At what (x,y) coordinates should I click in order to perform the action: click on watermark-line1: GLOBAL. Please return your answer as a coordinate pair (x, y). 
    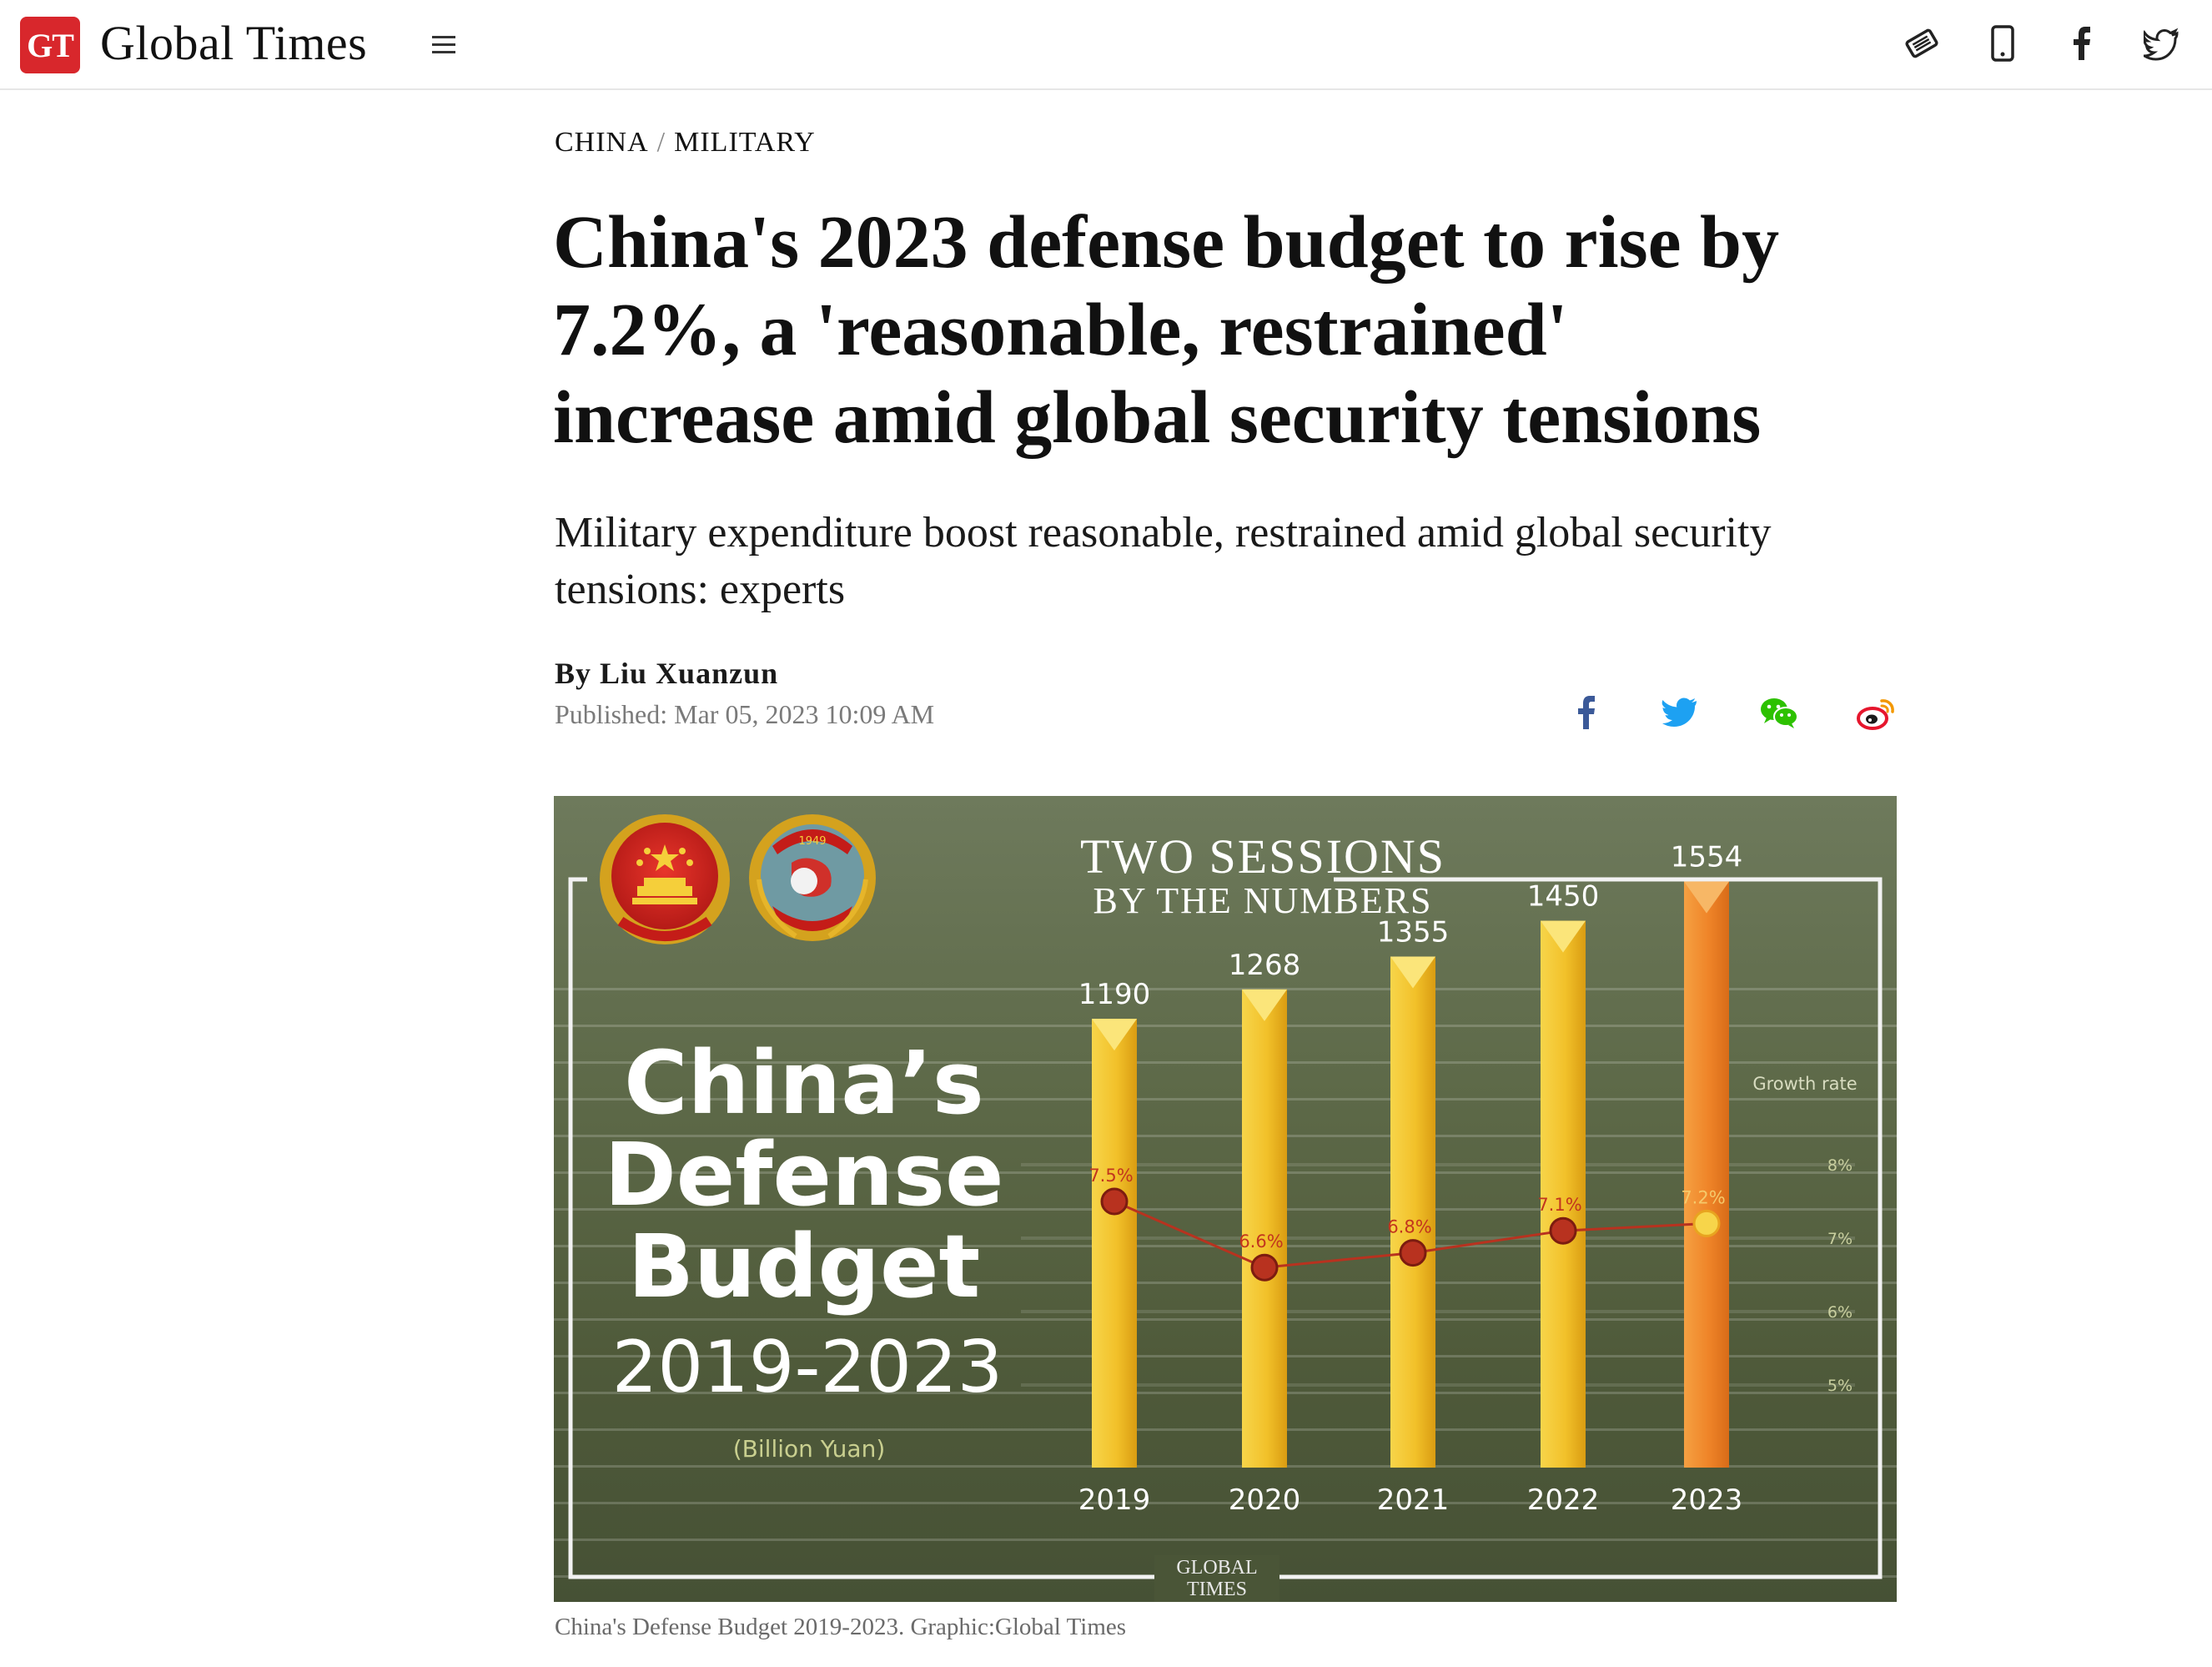
    Looking at the image, I should click on (1216, 1568).